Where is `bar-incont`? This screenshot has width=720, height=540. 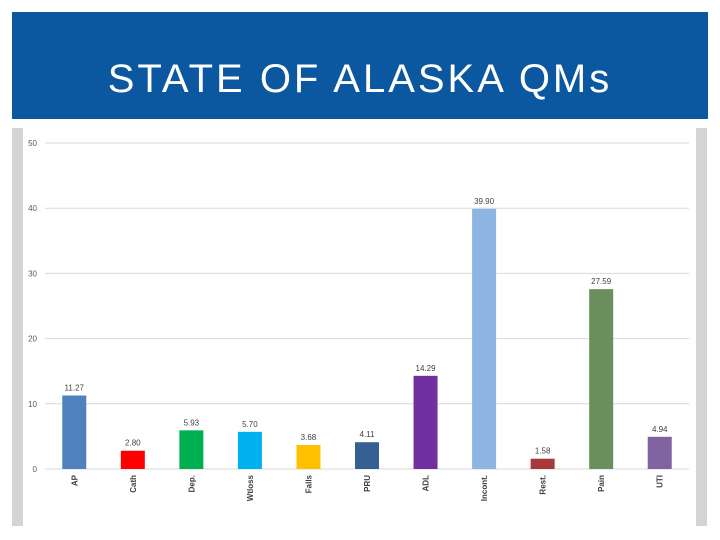 bar-incont is located at coordinates (484, 338).